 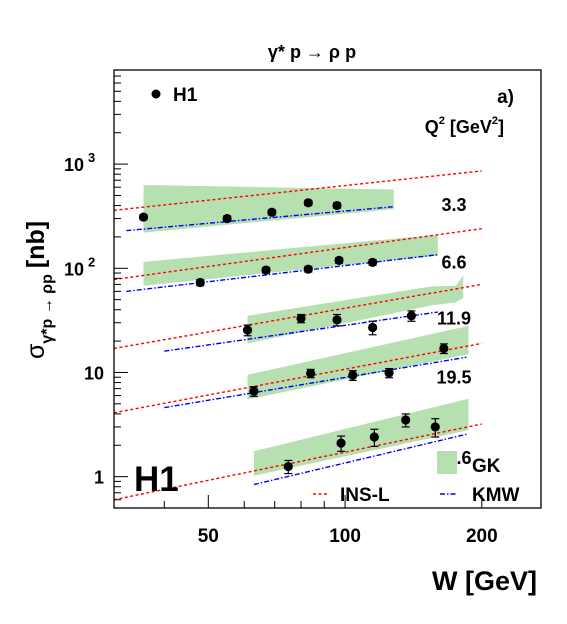 What do you see at coordinates (208, 536) in the screenshot?
I see `x-tick-label-0: 50` at bounding box center [208, 536].